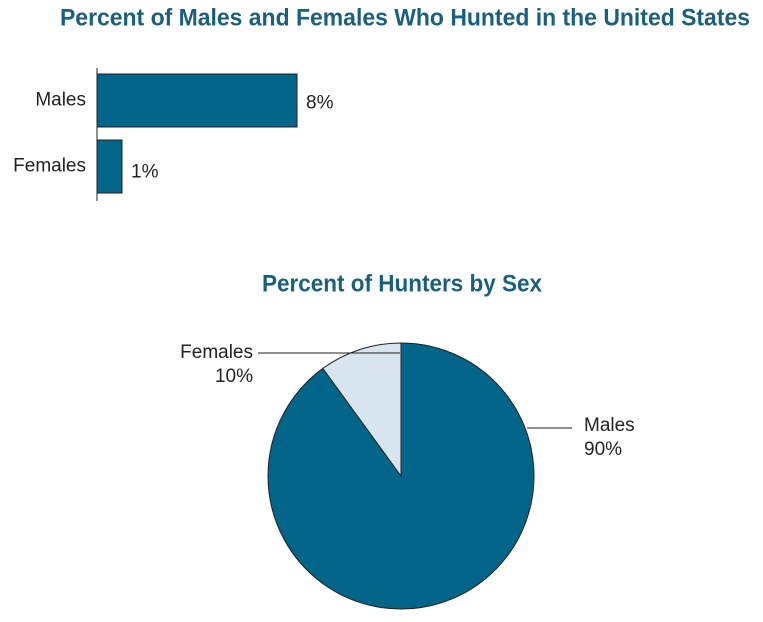 The height and width of the screenshot is (622, 763). I want to click on slice-label: Females, so click(216, 352).